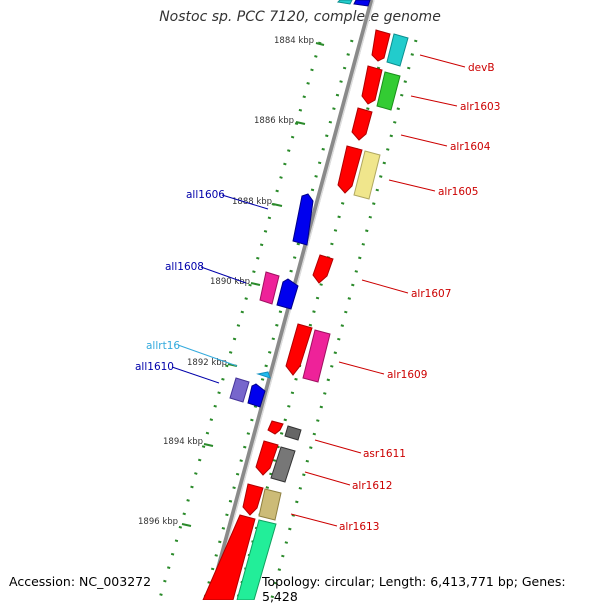  What do you see at coordinates (384, 454) in the screenshot?
I see `label-asr1611: asr1611` at bounding box center [384, 454].